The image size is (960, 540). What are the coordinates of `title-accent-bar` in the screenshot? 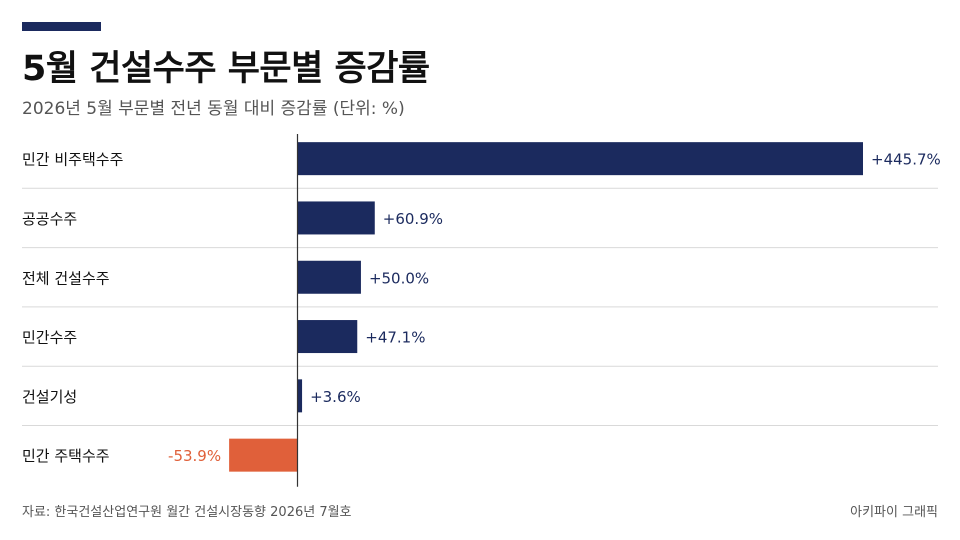 It's located at (61, 26).